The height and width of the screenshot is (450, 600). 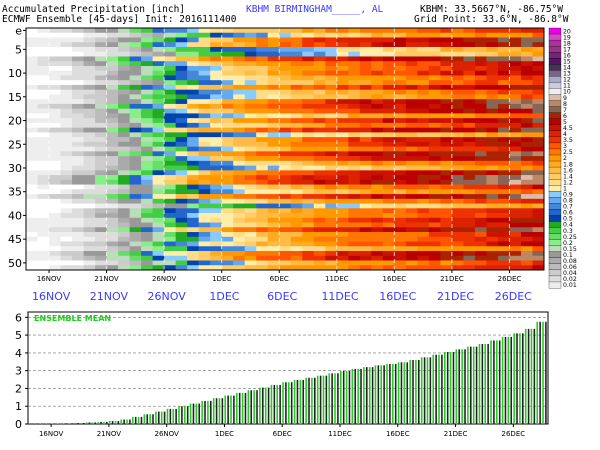 I want to click on legend-swatch, so click(x=555, y=140).